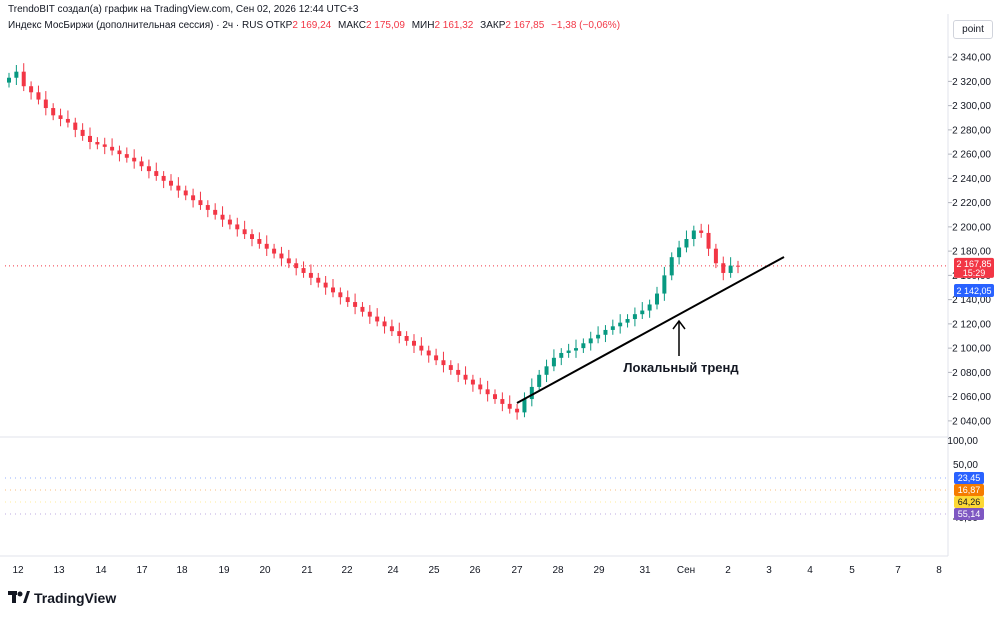 This screenshot has width=1000, height=617. Describe the element at coordinates (423, 25) in the screenshot. I see `low-label: МИН` at that location.